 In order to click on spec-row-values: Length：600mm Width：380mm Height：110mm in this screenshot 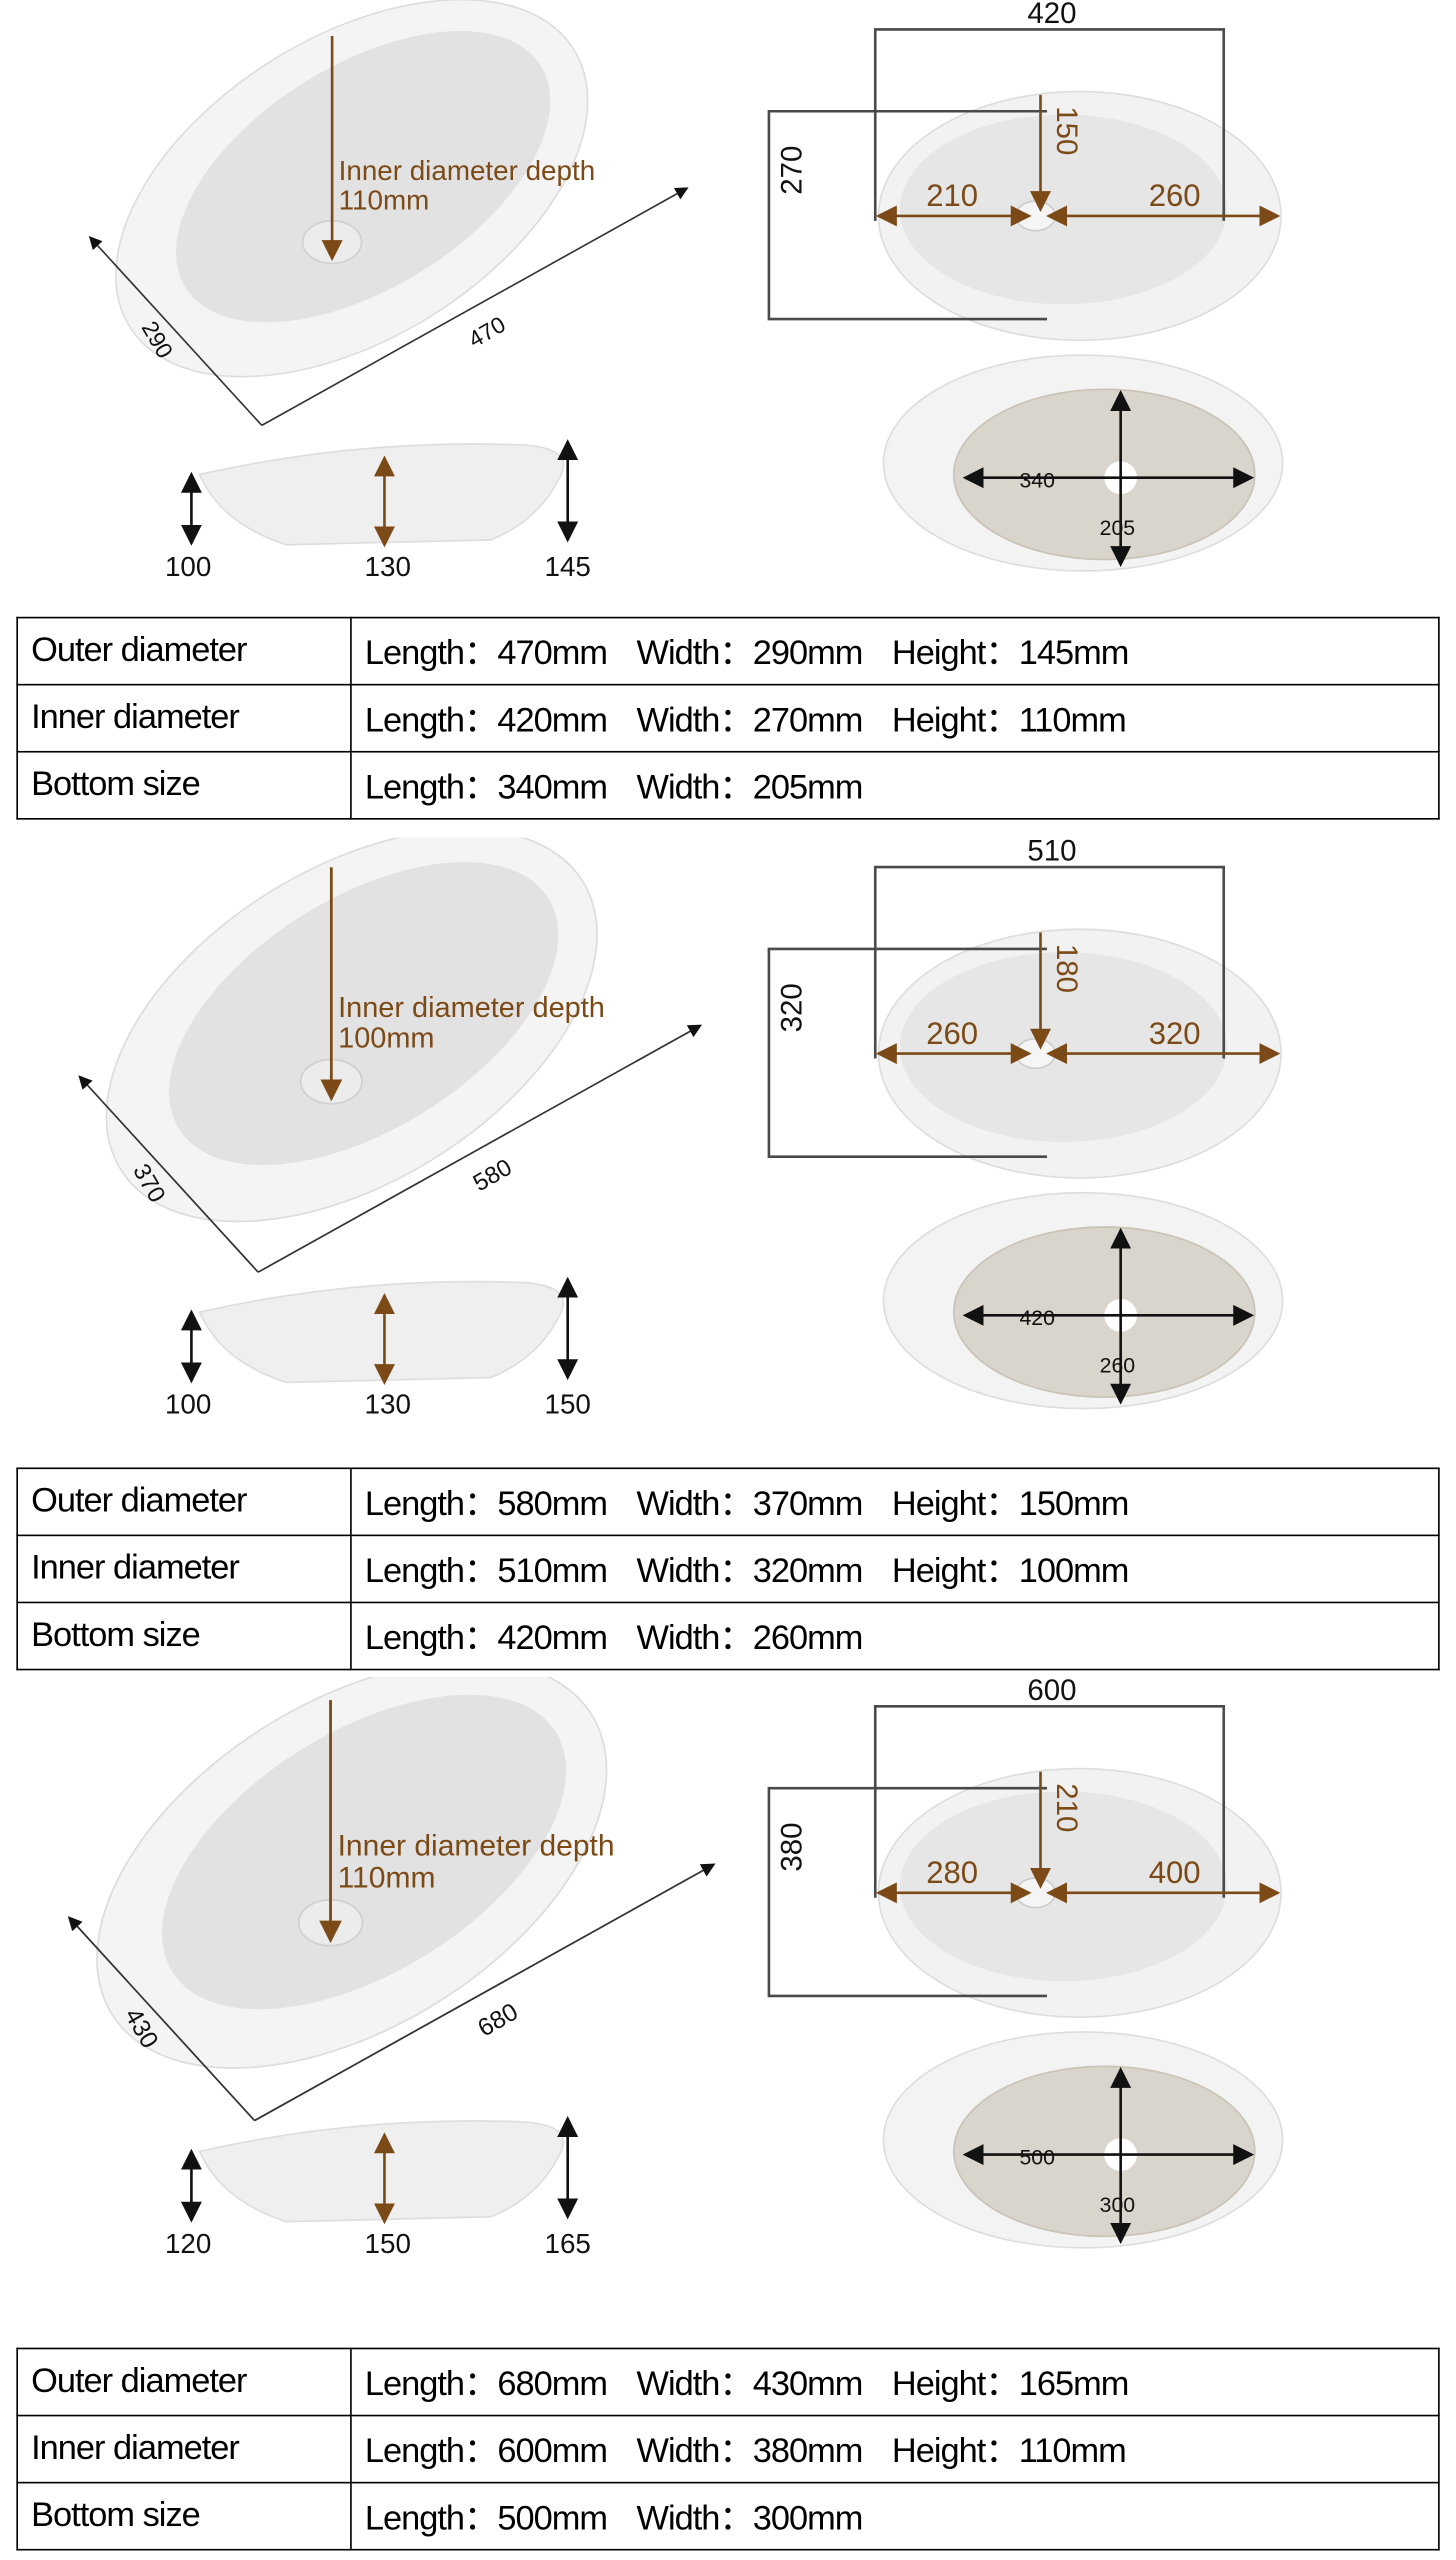, I will do `click(895, 2449)`.